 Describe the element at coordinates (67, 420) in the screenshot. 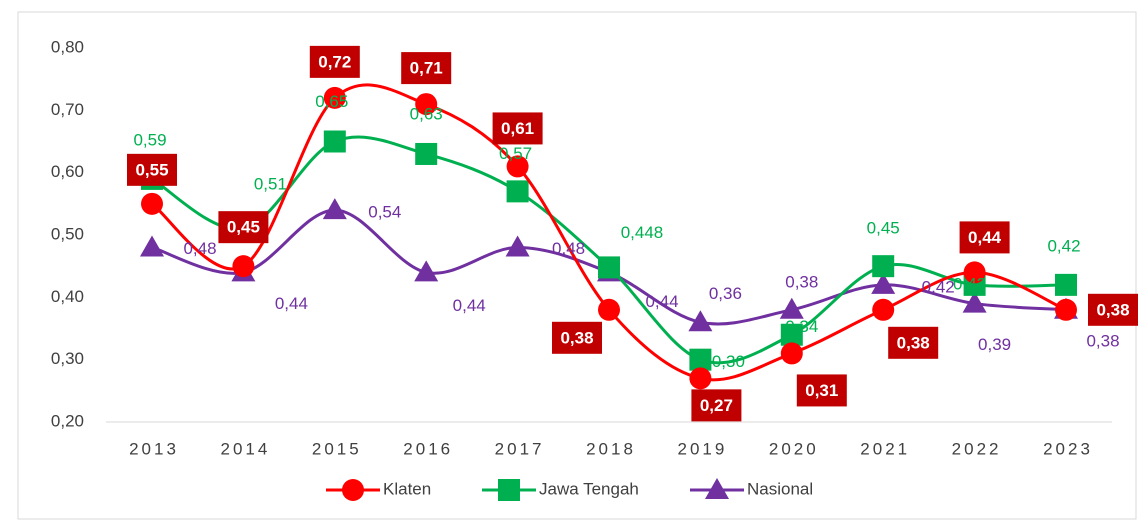

I see `y-tick-label: 0,20` at that location.